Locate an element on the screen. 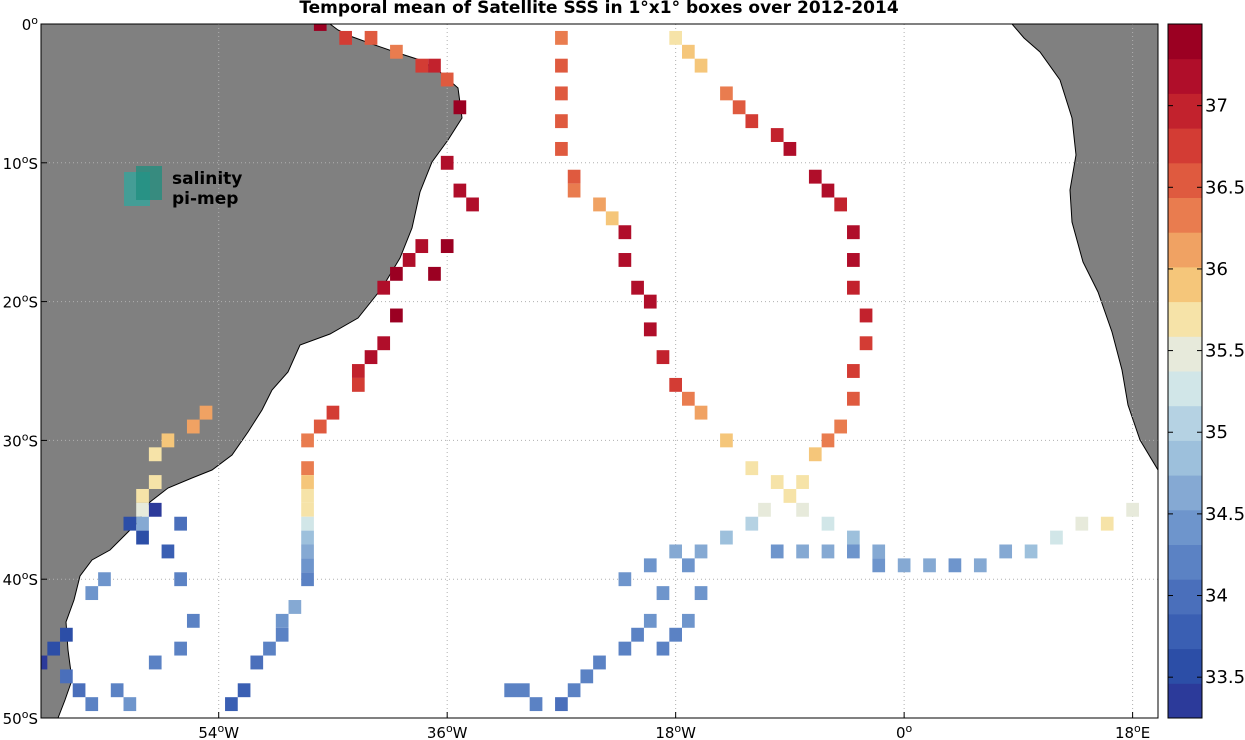  y-tick-label: 20oS is located at coordinates (20, 302).